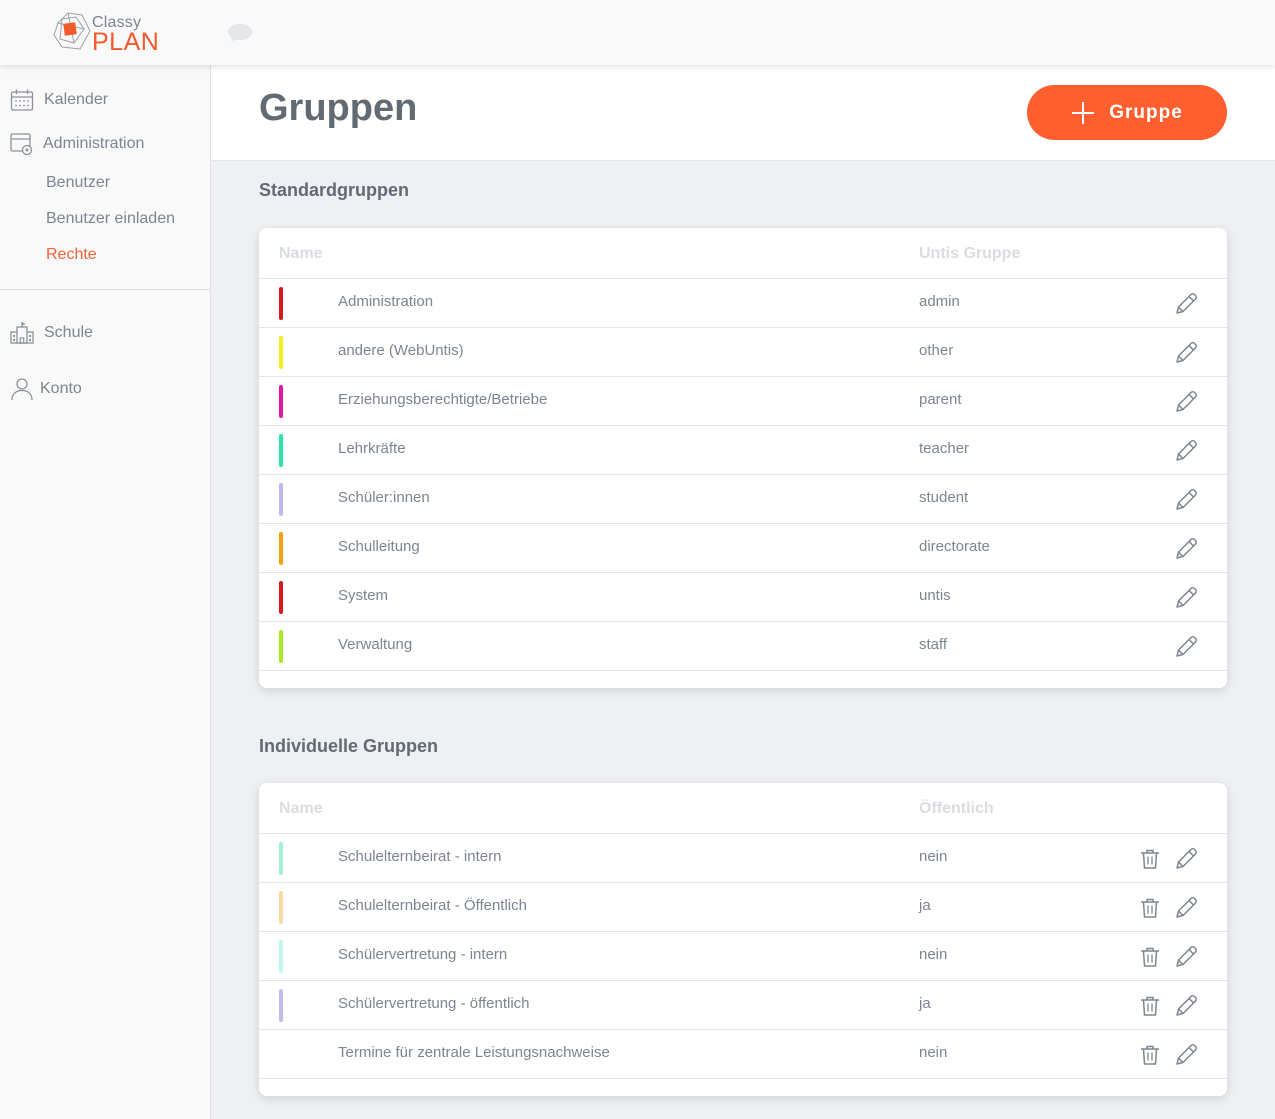  Describe the element at coordinates (743, 401) in the screenshot. I see `table-row: Erziehungsberechtigte/Betriebe parent` at that location.